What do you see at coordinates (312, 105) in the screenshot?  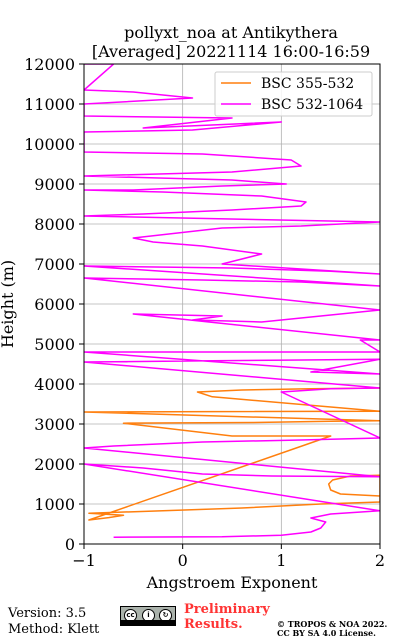 I see `legend-label-bsc-532-1064: BSC 532-1064` at bounding box center [312, 105].